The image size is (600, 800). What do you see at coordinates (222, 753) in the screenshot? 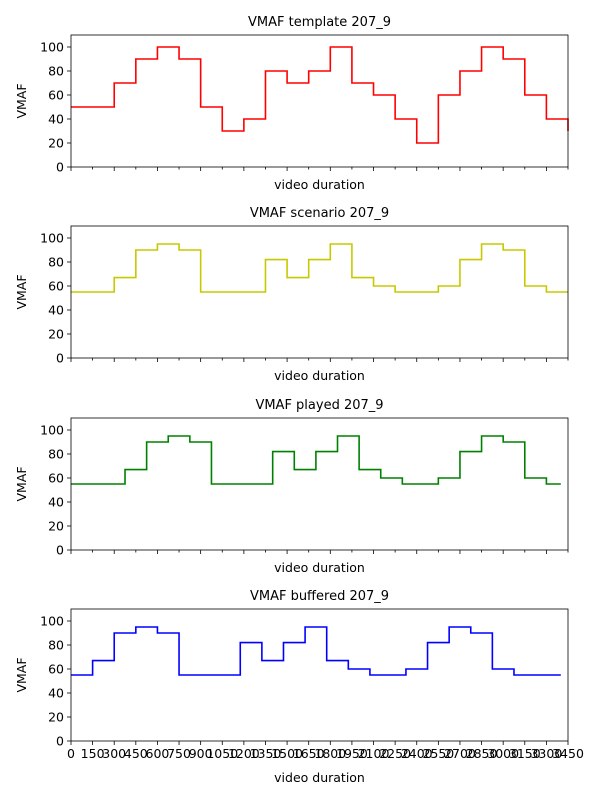
I see `x-tick-label: 1050` at bounding box center [222, 753].